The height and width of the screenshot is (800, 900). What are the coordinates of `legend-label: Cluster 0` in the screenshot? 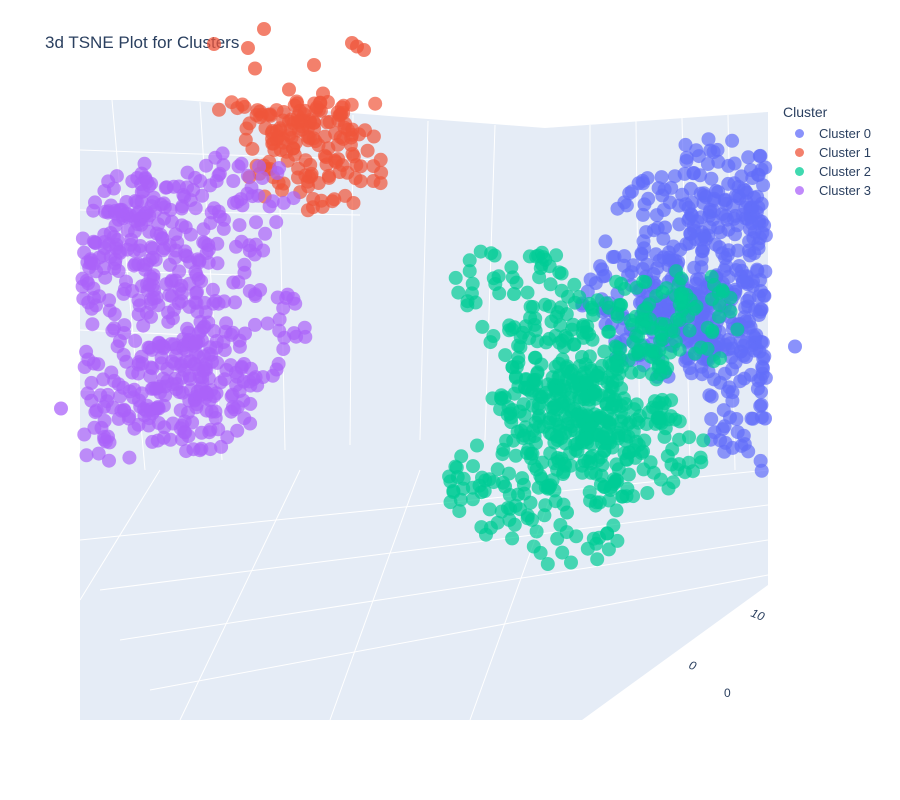 It's located at (845, 133).